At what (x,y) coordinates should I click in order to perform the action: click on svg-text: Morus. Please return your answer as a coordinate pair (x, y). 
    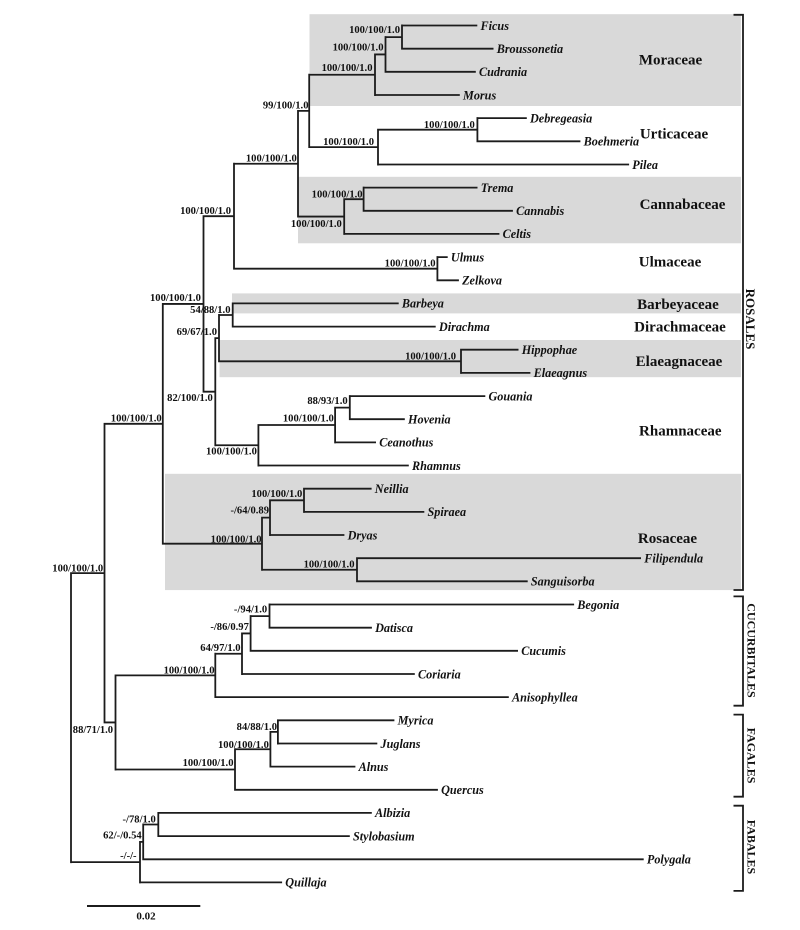
    Looking at the image, I should click on (479, 95).